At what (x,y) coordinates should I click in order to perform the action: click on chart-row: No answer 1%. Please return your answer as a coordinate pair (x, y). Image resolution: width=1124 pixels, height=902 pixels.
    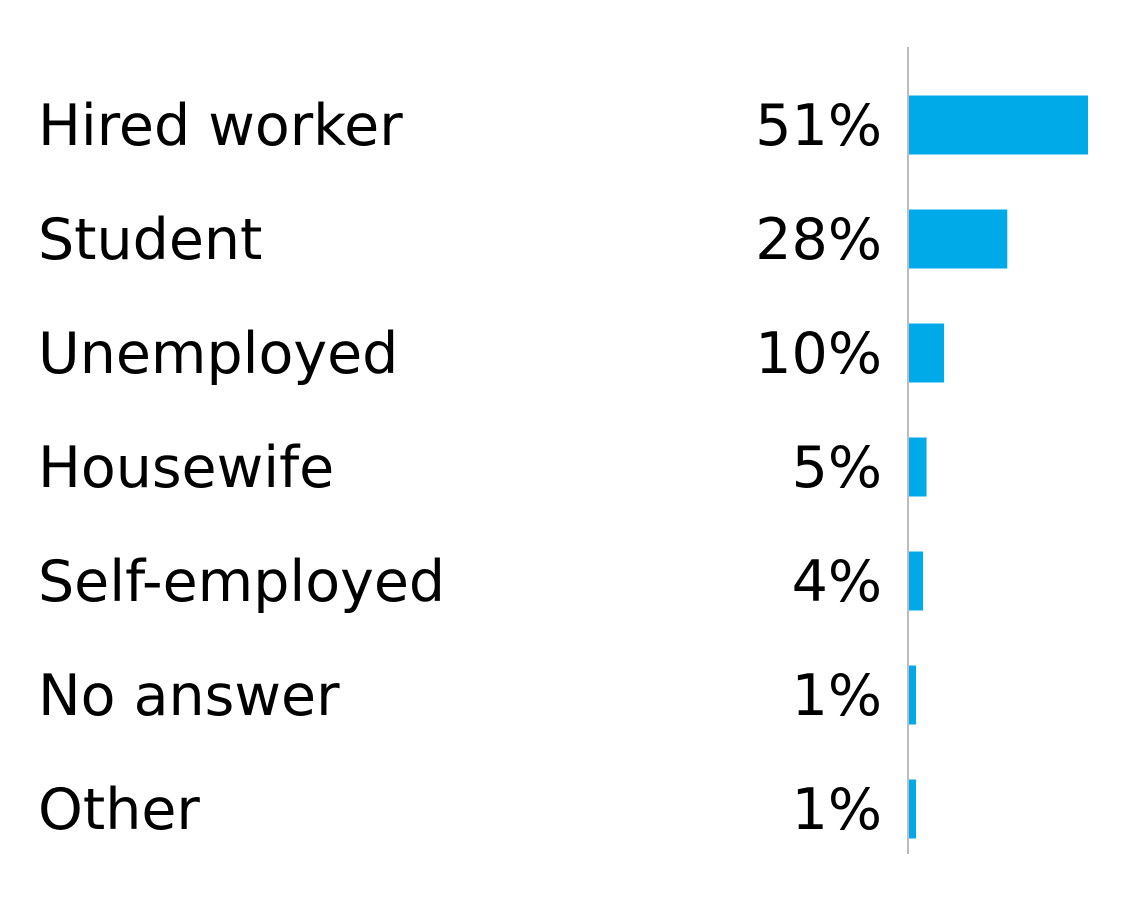
    Looking at the image, I should click on (477, 696).